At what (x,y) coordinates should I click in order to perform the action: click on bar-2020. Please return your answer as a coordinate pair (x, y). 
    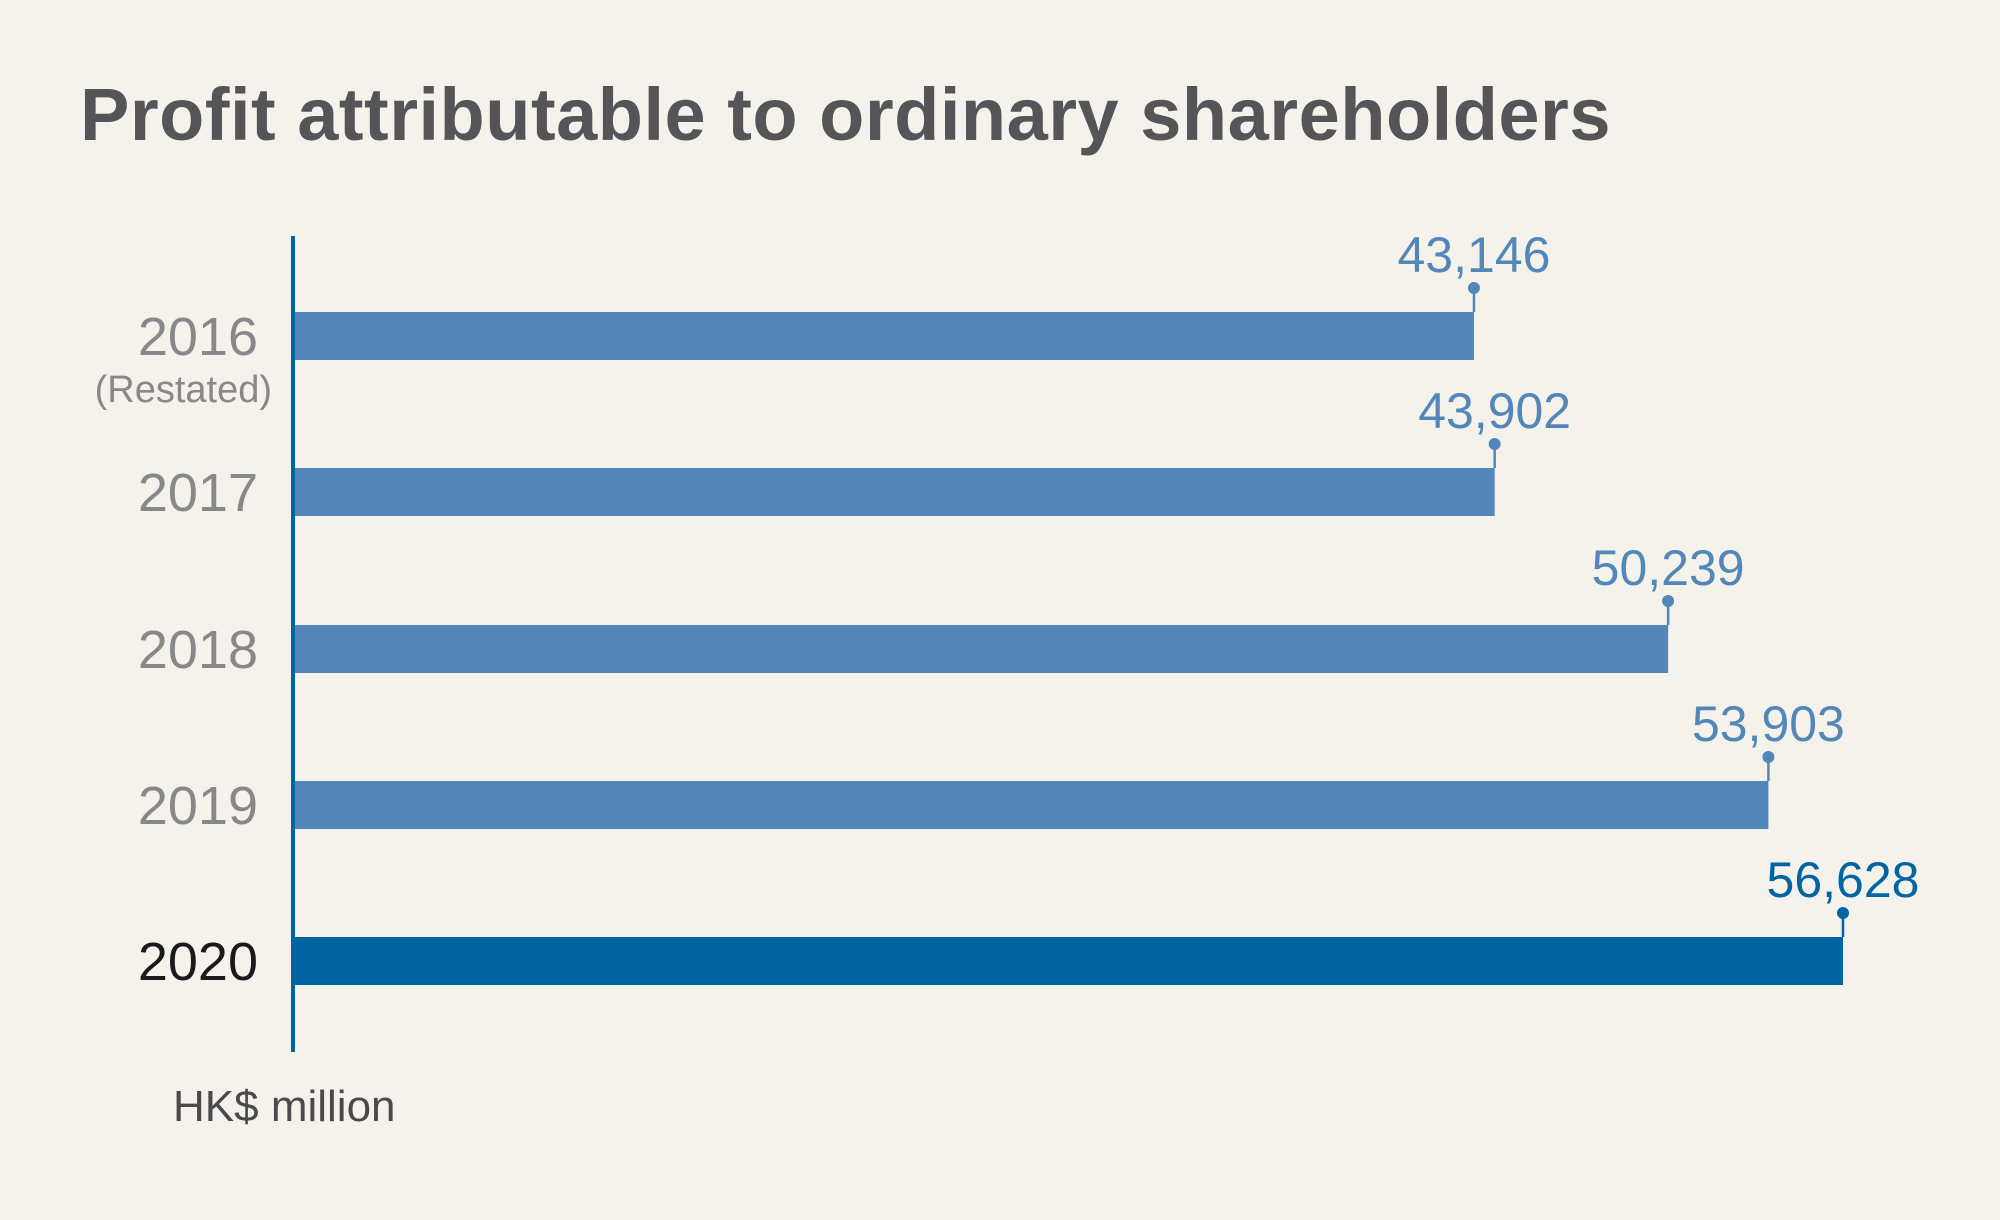
    Looking at the image, I should click on (1068, 961).